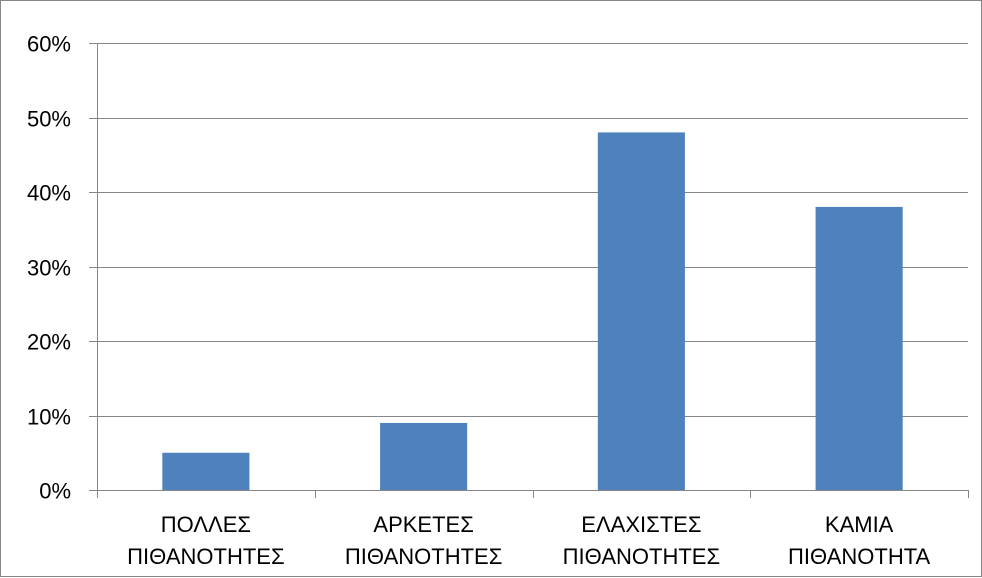 This screenshot has height=578, width=982. Describe the element at coordinates (859, 556) in the screenshot. I see `x-category-label: ΠΙΘΑΝΟΤΗΤΑ` at that location.